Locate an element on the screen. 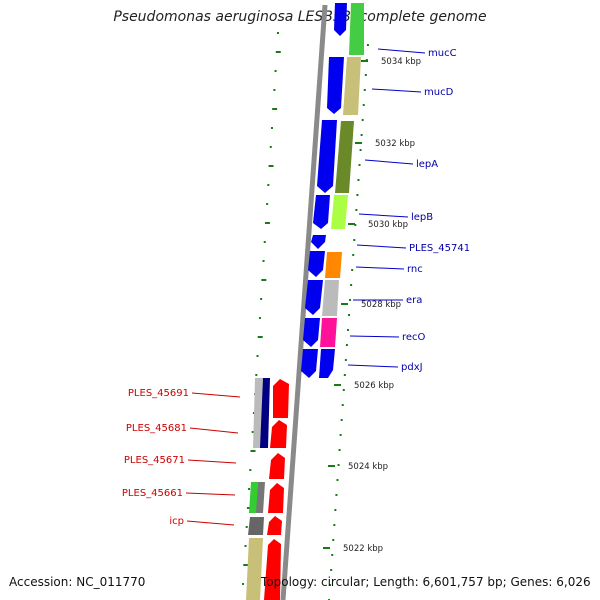  gene-label: era is located at coordinates (414, 300).